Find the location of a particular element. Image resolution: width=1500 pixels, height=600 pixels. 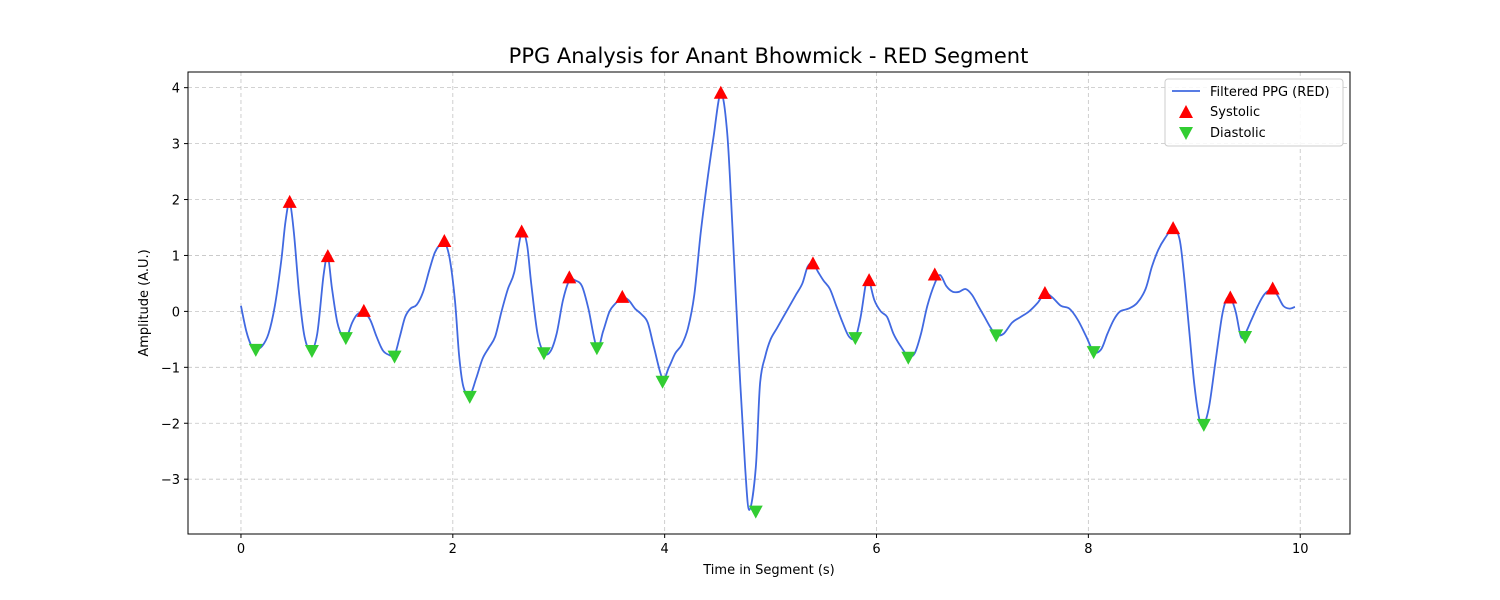

y-tick-label: 3 is located at coordinates (176, 145).